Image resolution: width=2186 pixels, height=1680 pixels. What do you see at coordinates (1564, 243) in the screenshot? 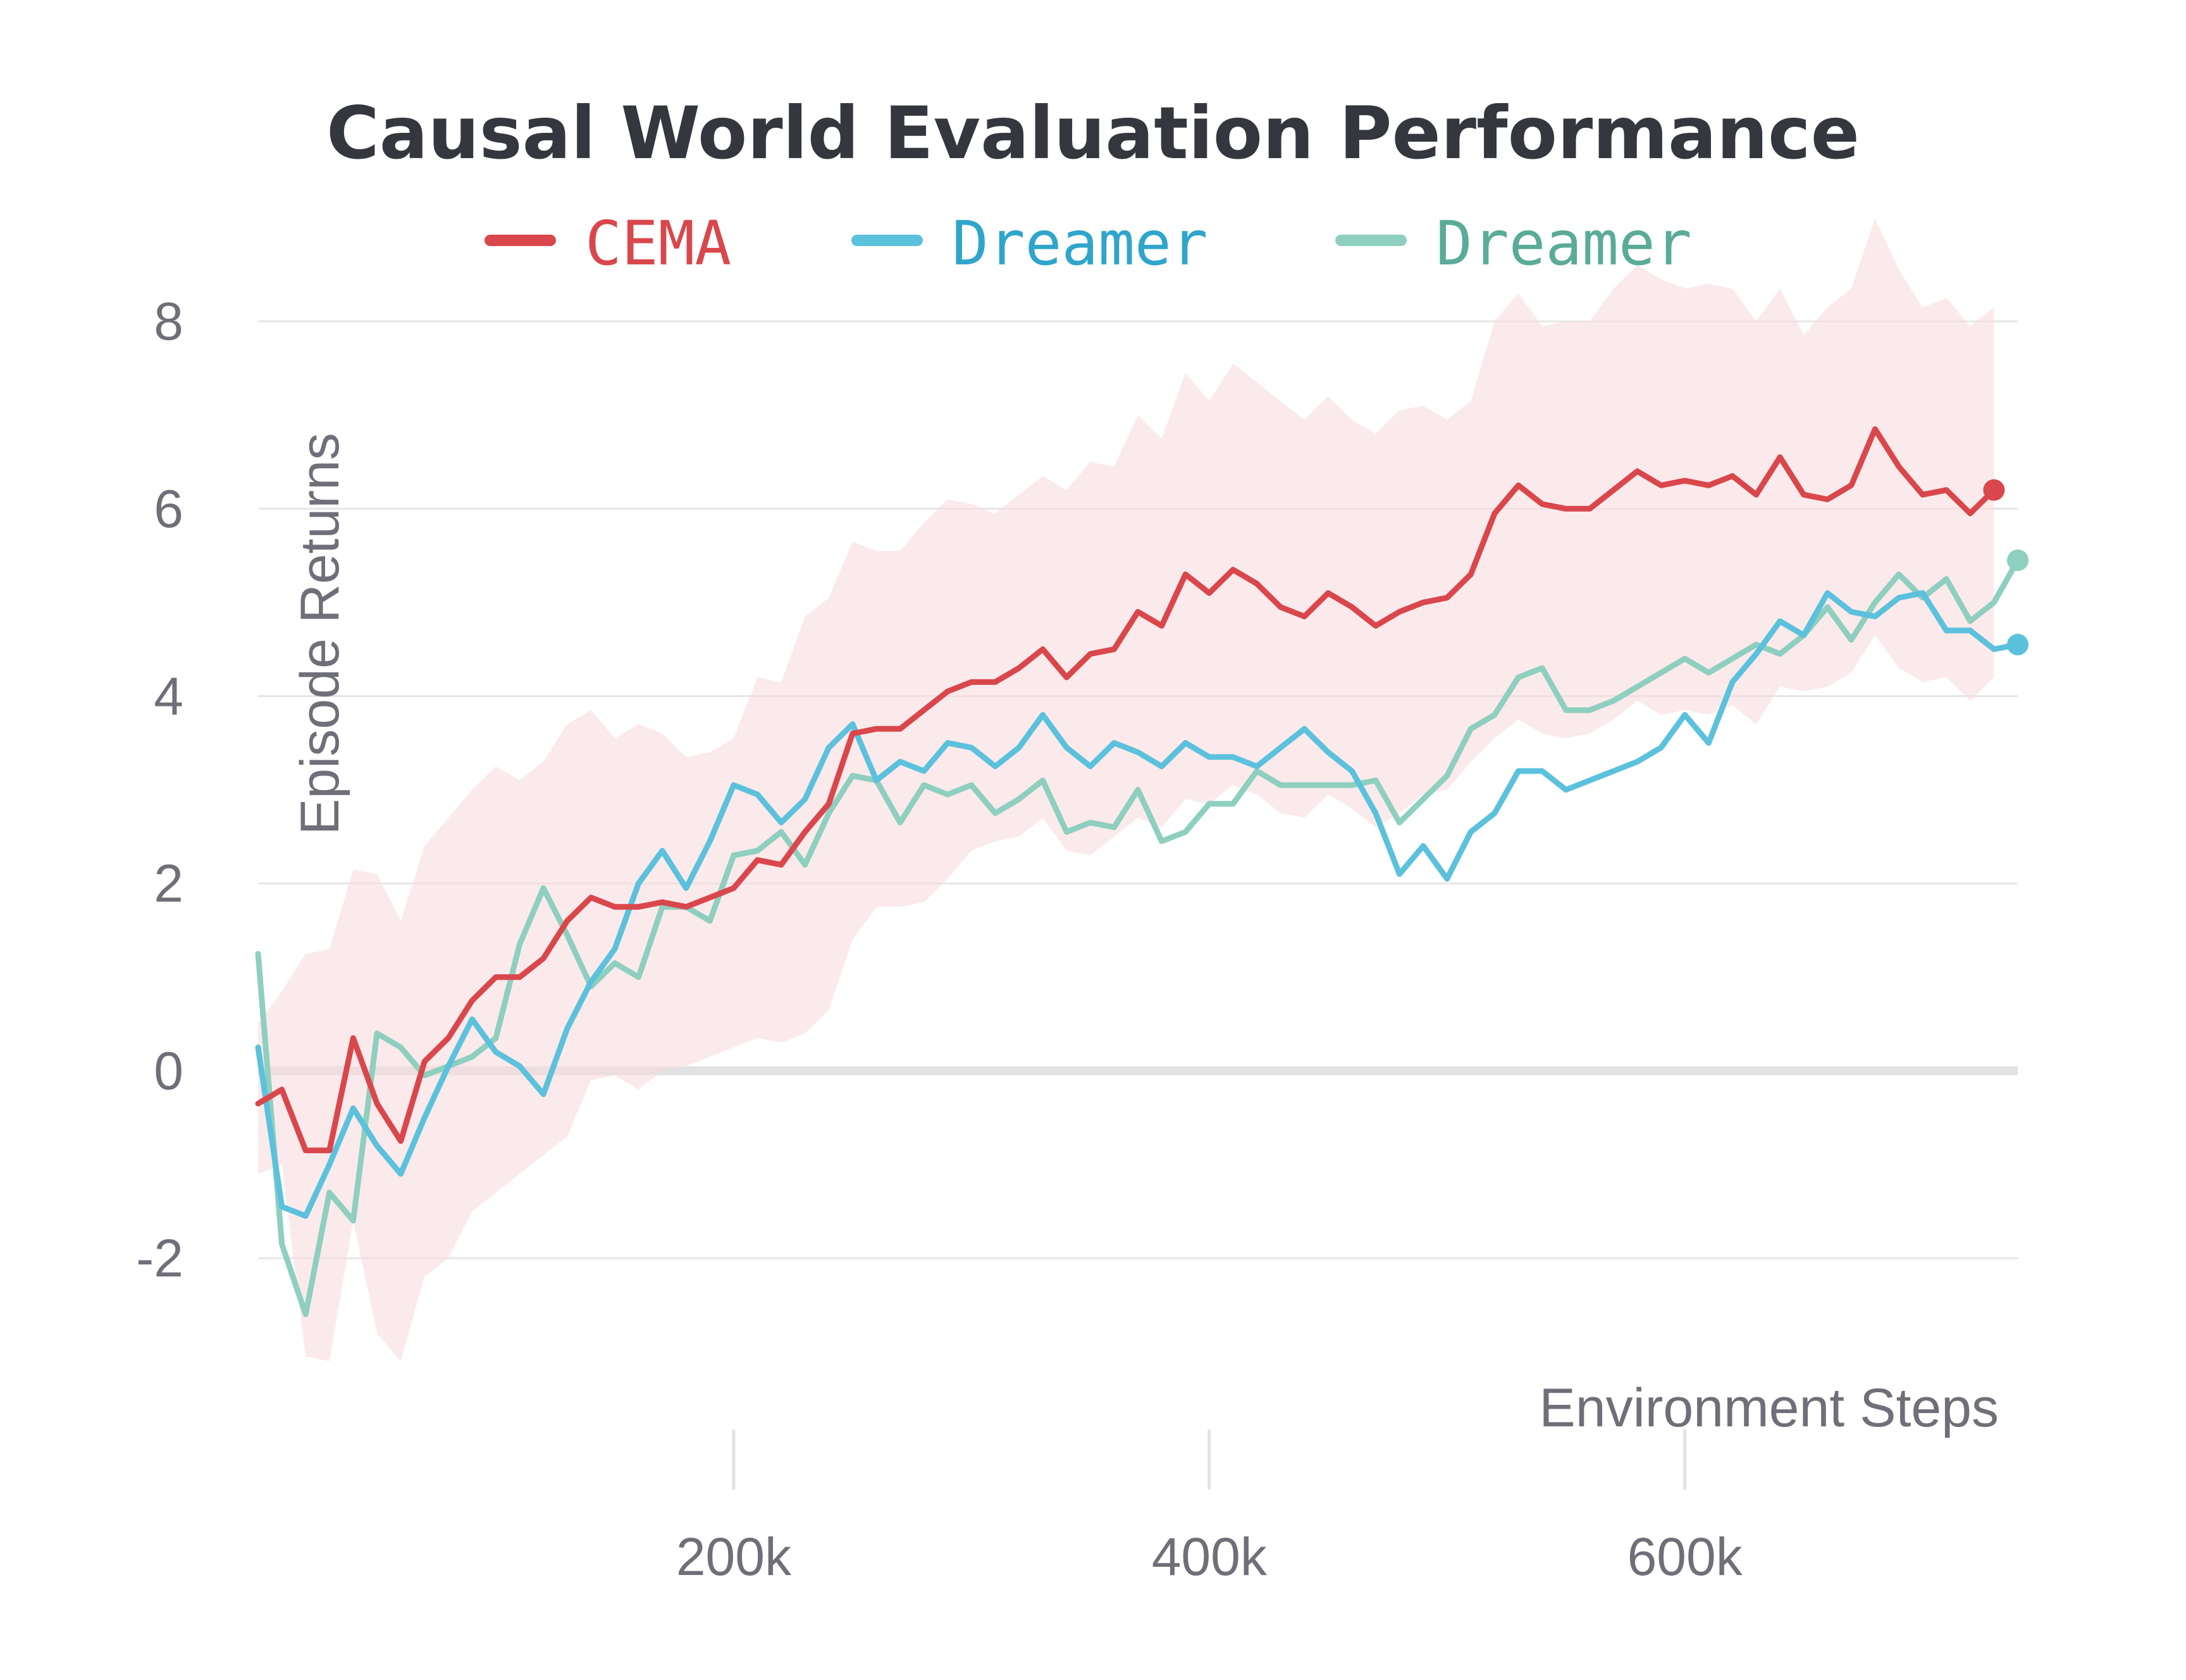
I see `legend-label-dreamer-green: Dreamer` at bounding box center [1564, 243].